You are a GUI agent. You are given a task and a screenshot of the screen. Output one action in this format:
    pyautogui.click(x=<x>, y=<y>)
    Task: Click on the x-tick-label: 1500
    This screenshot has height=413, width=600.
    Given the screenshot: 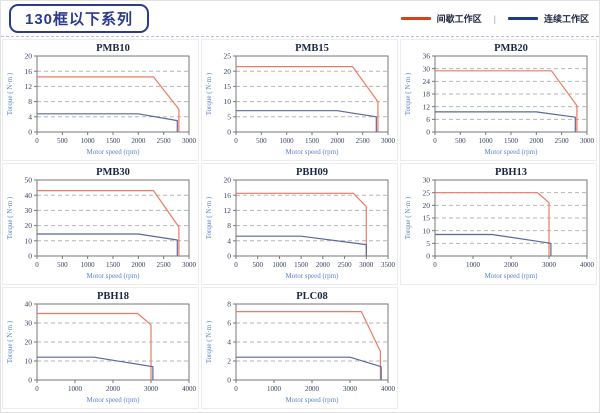 What is the action you would take?
    pyautogui.click(x=511, y=141)
    